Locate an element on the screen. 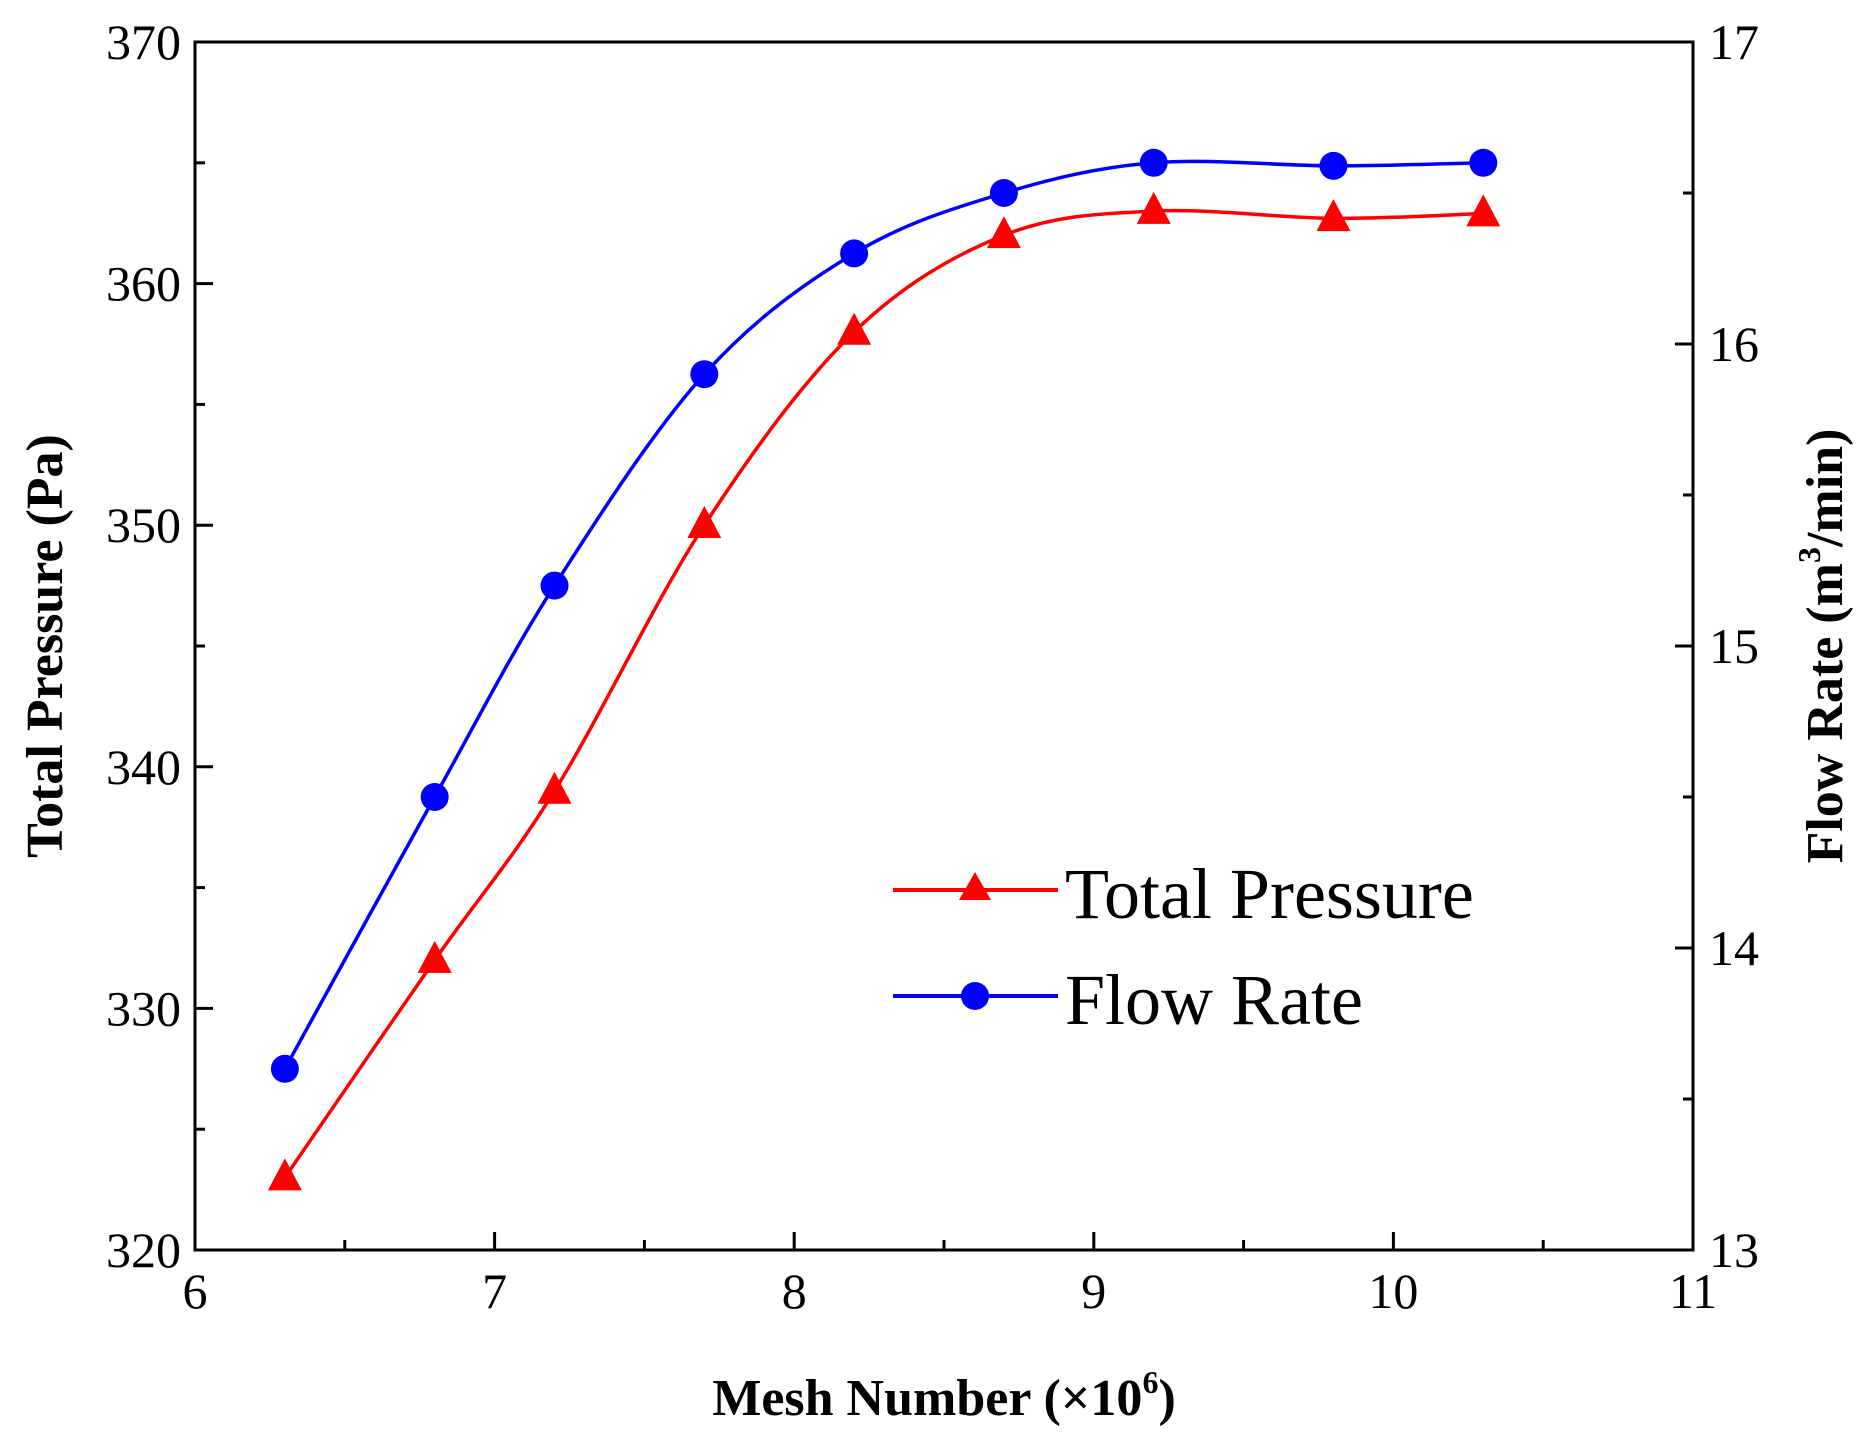 This screenshot has height=1445, width=1872. legend-marker-total-pressure is located at coordinates (975, 886).